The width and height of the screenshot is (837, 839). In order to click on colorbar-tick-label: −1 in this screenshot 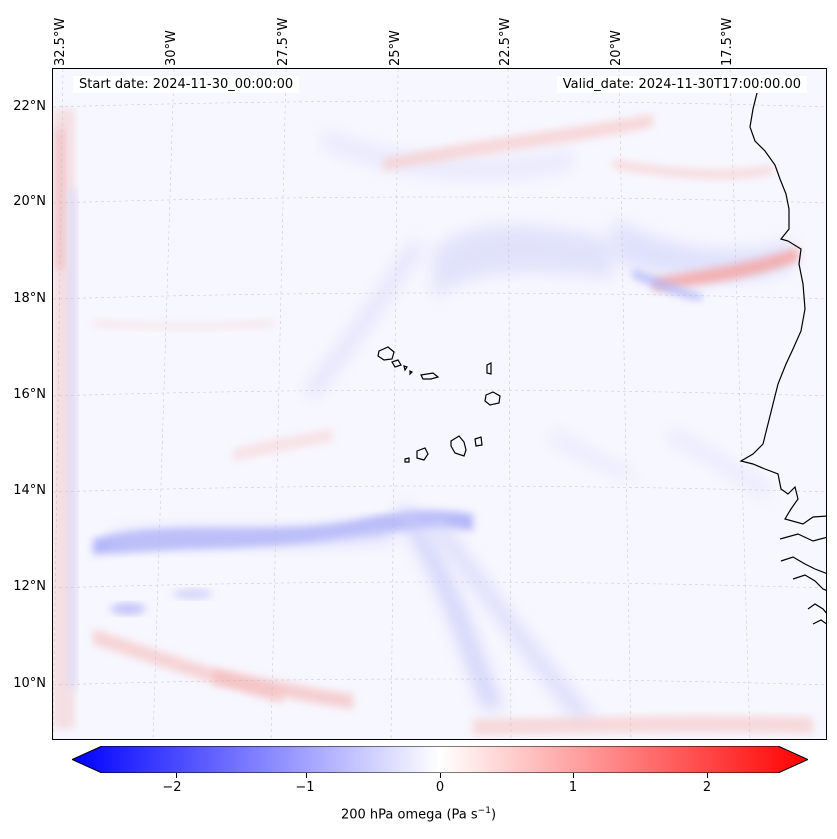, I will do `click(305, 787)`.